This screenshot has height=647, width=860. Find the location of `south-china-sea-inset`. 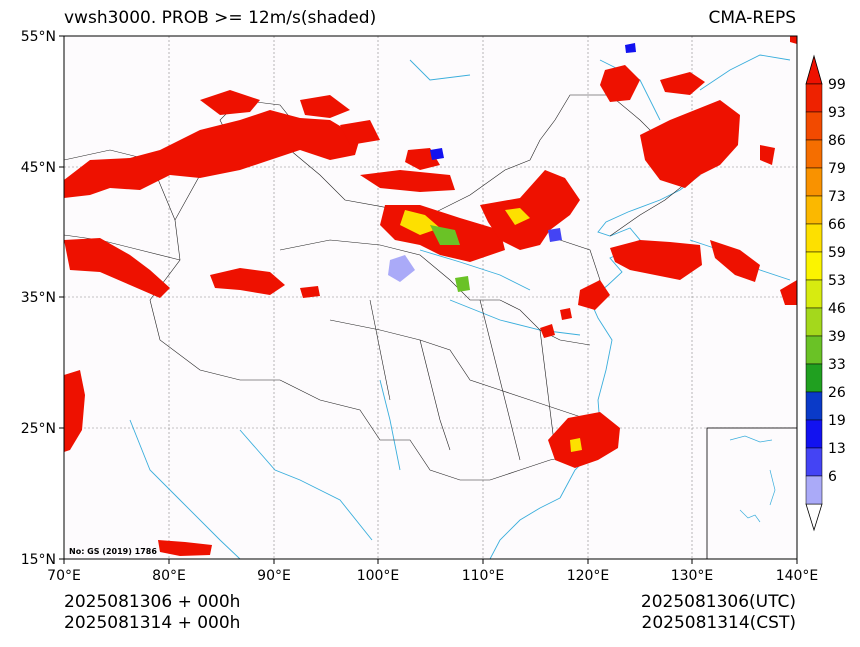

south-china-sea-inset is located at coordinates (752, 493).